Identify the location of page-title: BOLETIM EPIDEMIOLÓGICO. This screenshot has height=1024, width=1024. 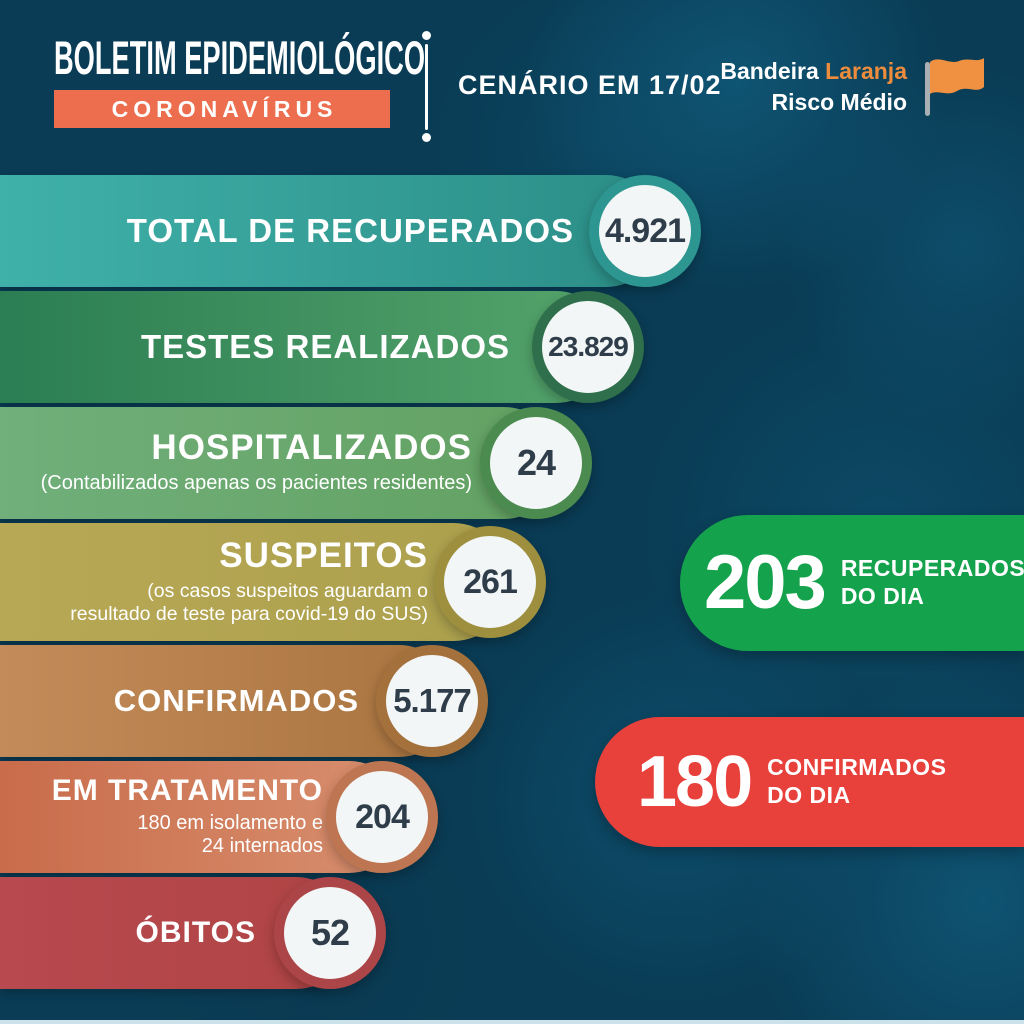
(240, 57).